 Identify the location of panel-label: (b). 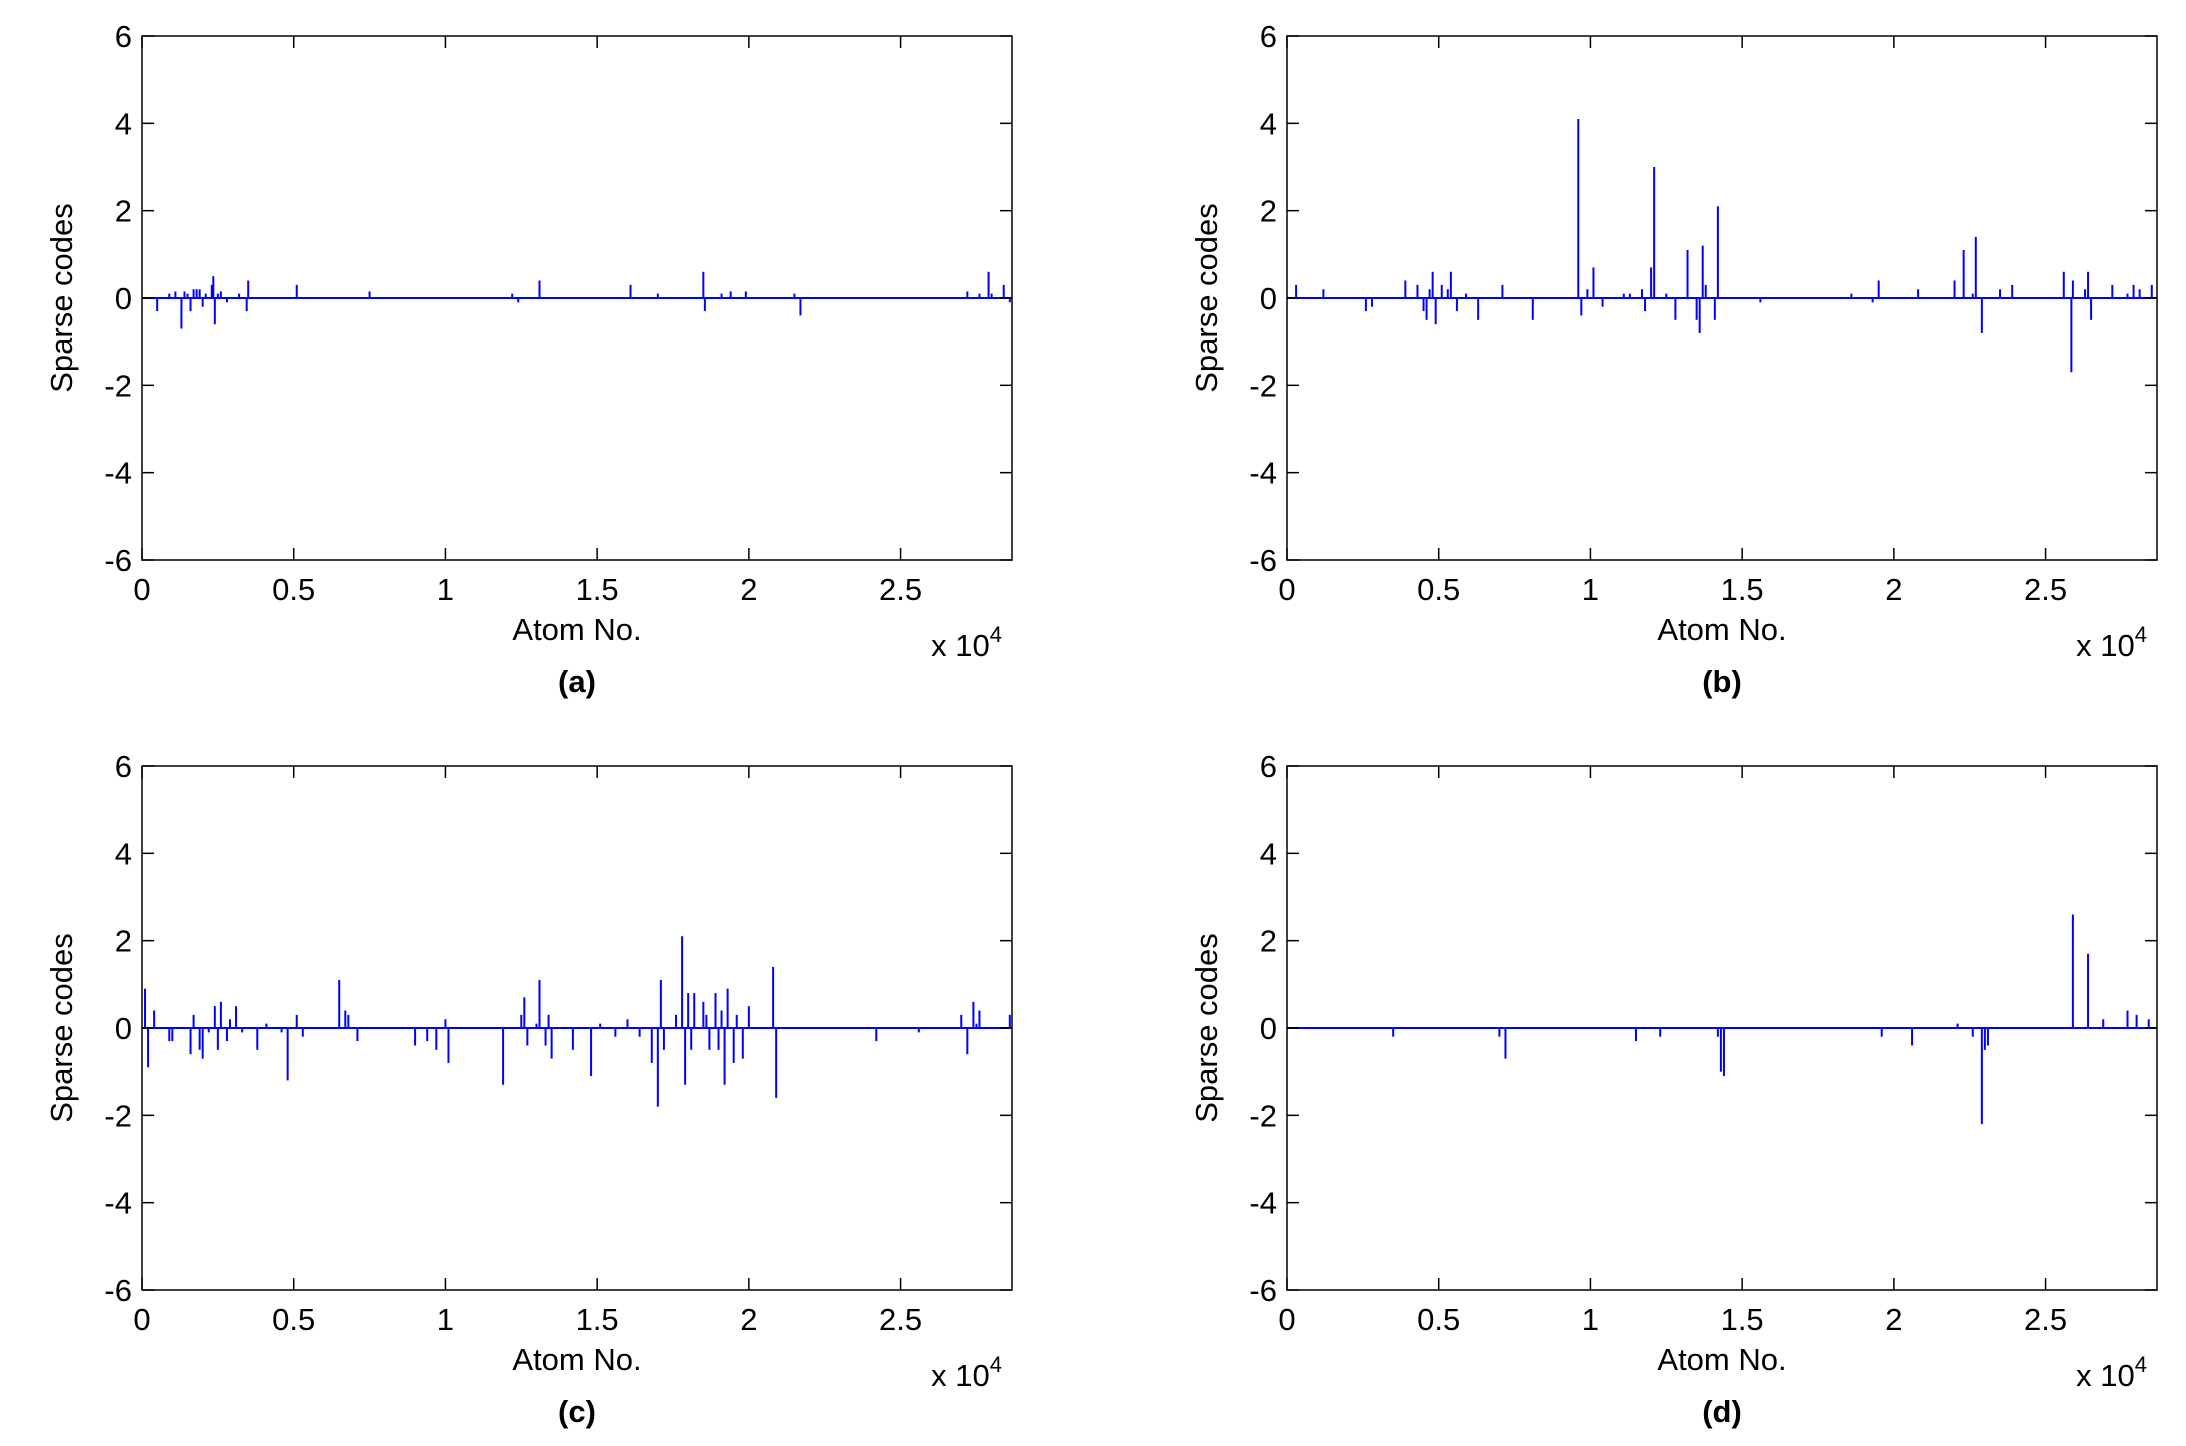
(1722, 681).